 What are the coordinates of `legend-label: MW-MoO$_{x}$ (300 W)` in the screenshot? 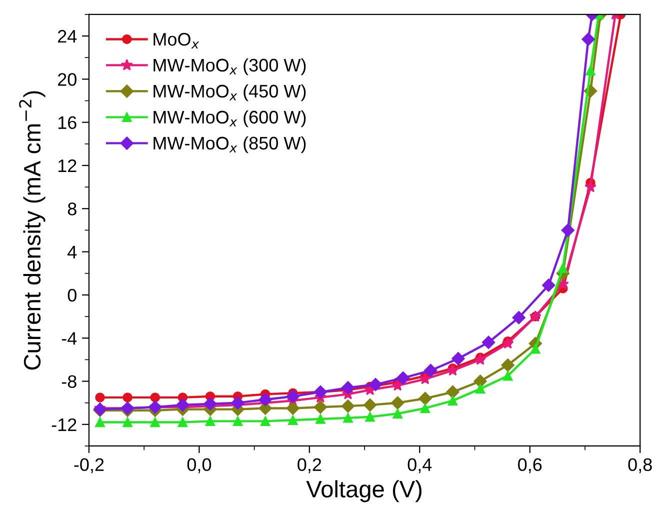 It's located at (230, 67).